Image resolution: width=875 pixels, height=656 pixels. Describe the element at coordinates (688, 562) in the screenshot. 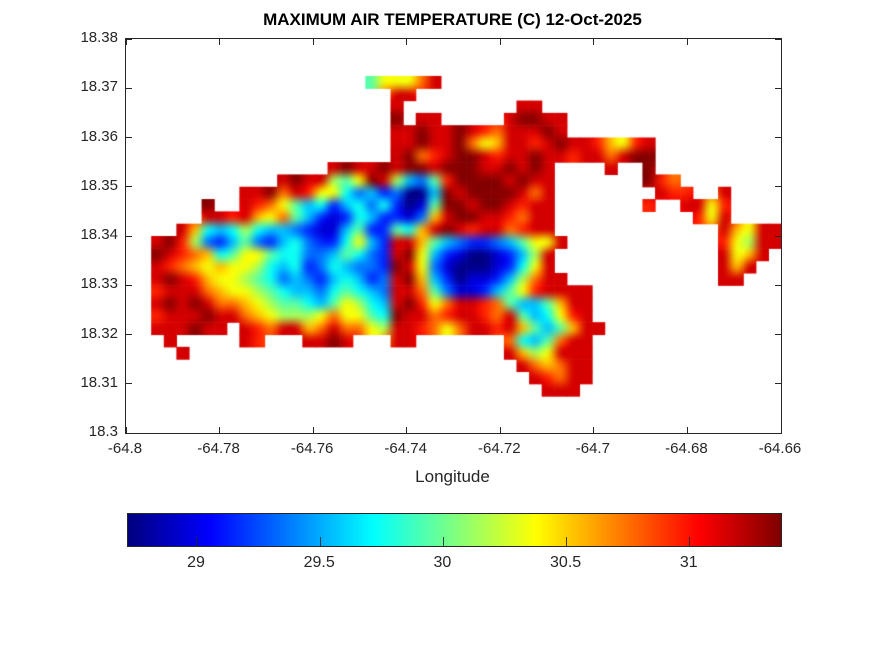

I see `colorbar-tick-label: 31` at that location.